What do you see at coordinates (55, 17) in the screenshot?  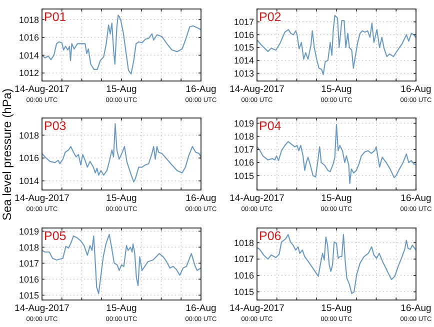 I see `chart-title: P01` at bounding box center [55, 17].